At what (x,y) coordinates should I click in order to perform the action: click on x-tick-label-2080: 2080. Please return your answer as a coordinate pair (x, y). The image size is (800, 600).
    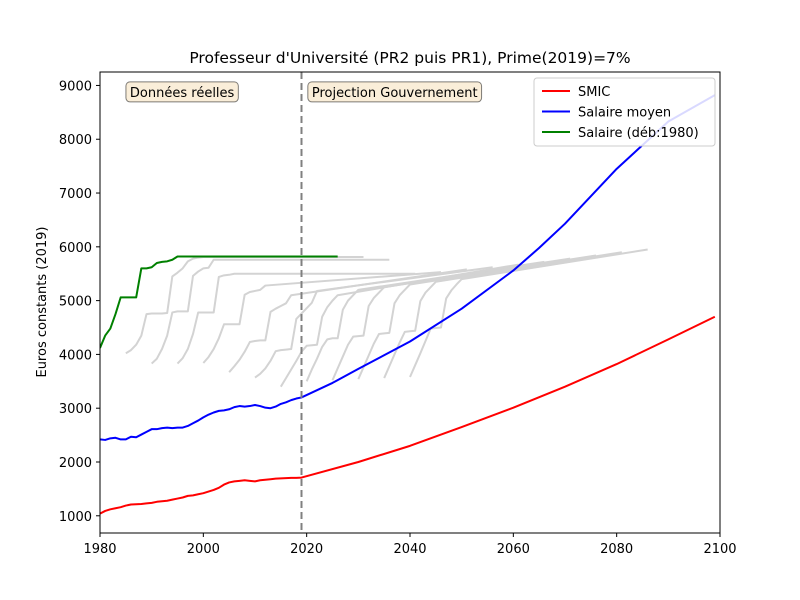
    Looking at the image, I should click on (616, 549).